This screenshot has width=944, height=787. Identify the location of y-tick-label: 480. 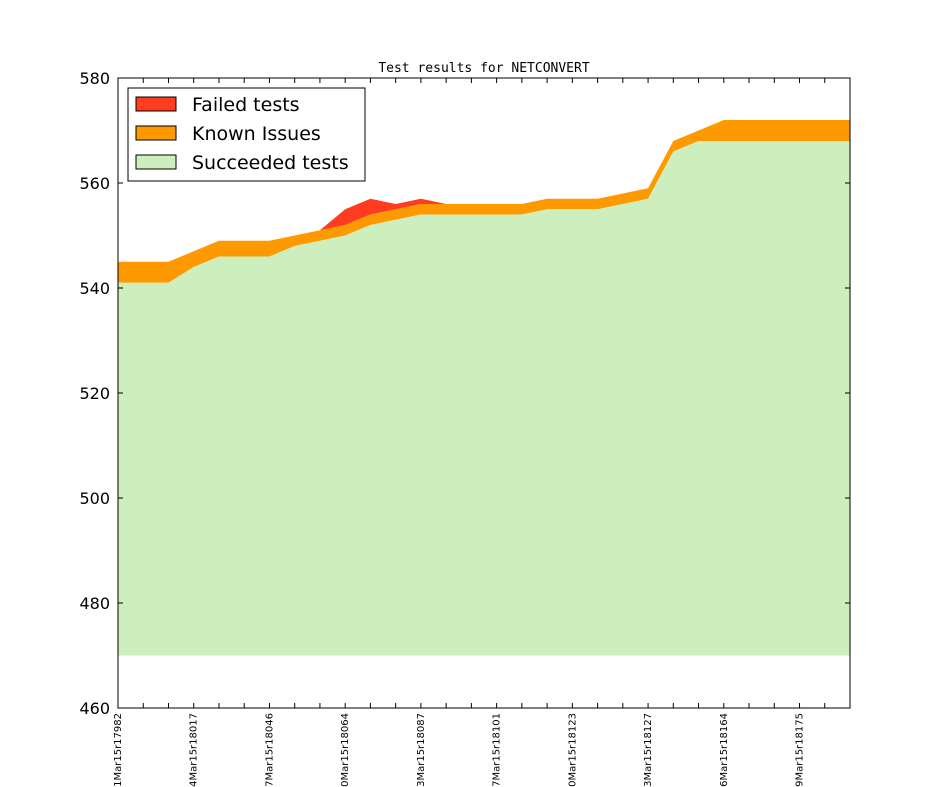
(94, 603).